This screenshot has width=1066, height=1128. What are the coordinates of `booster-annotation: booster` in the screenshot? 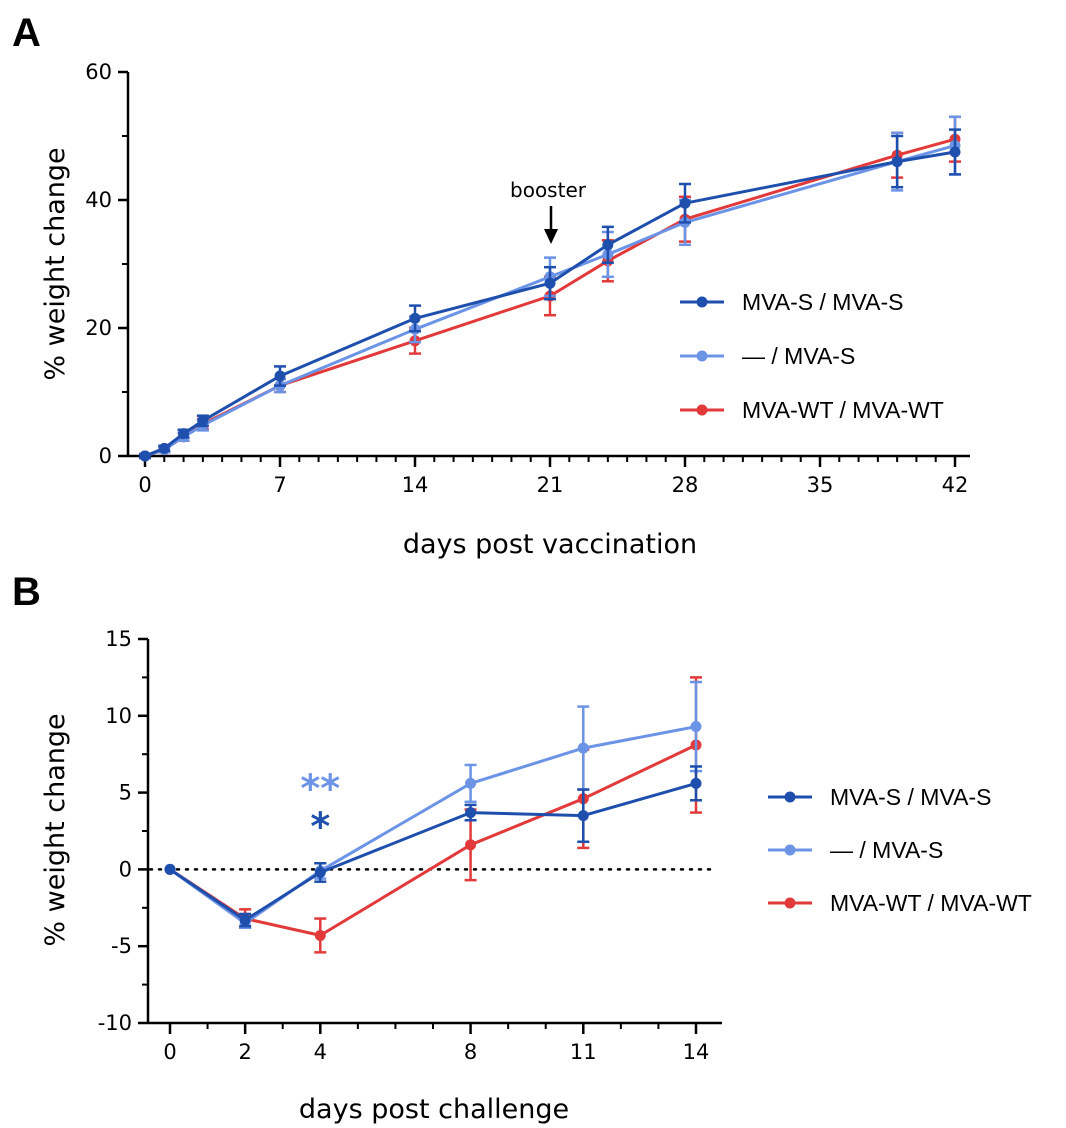 It's located at (548, 211).